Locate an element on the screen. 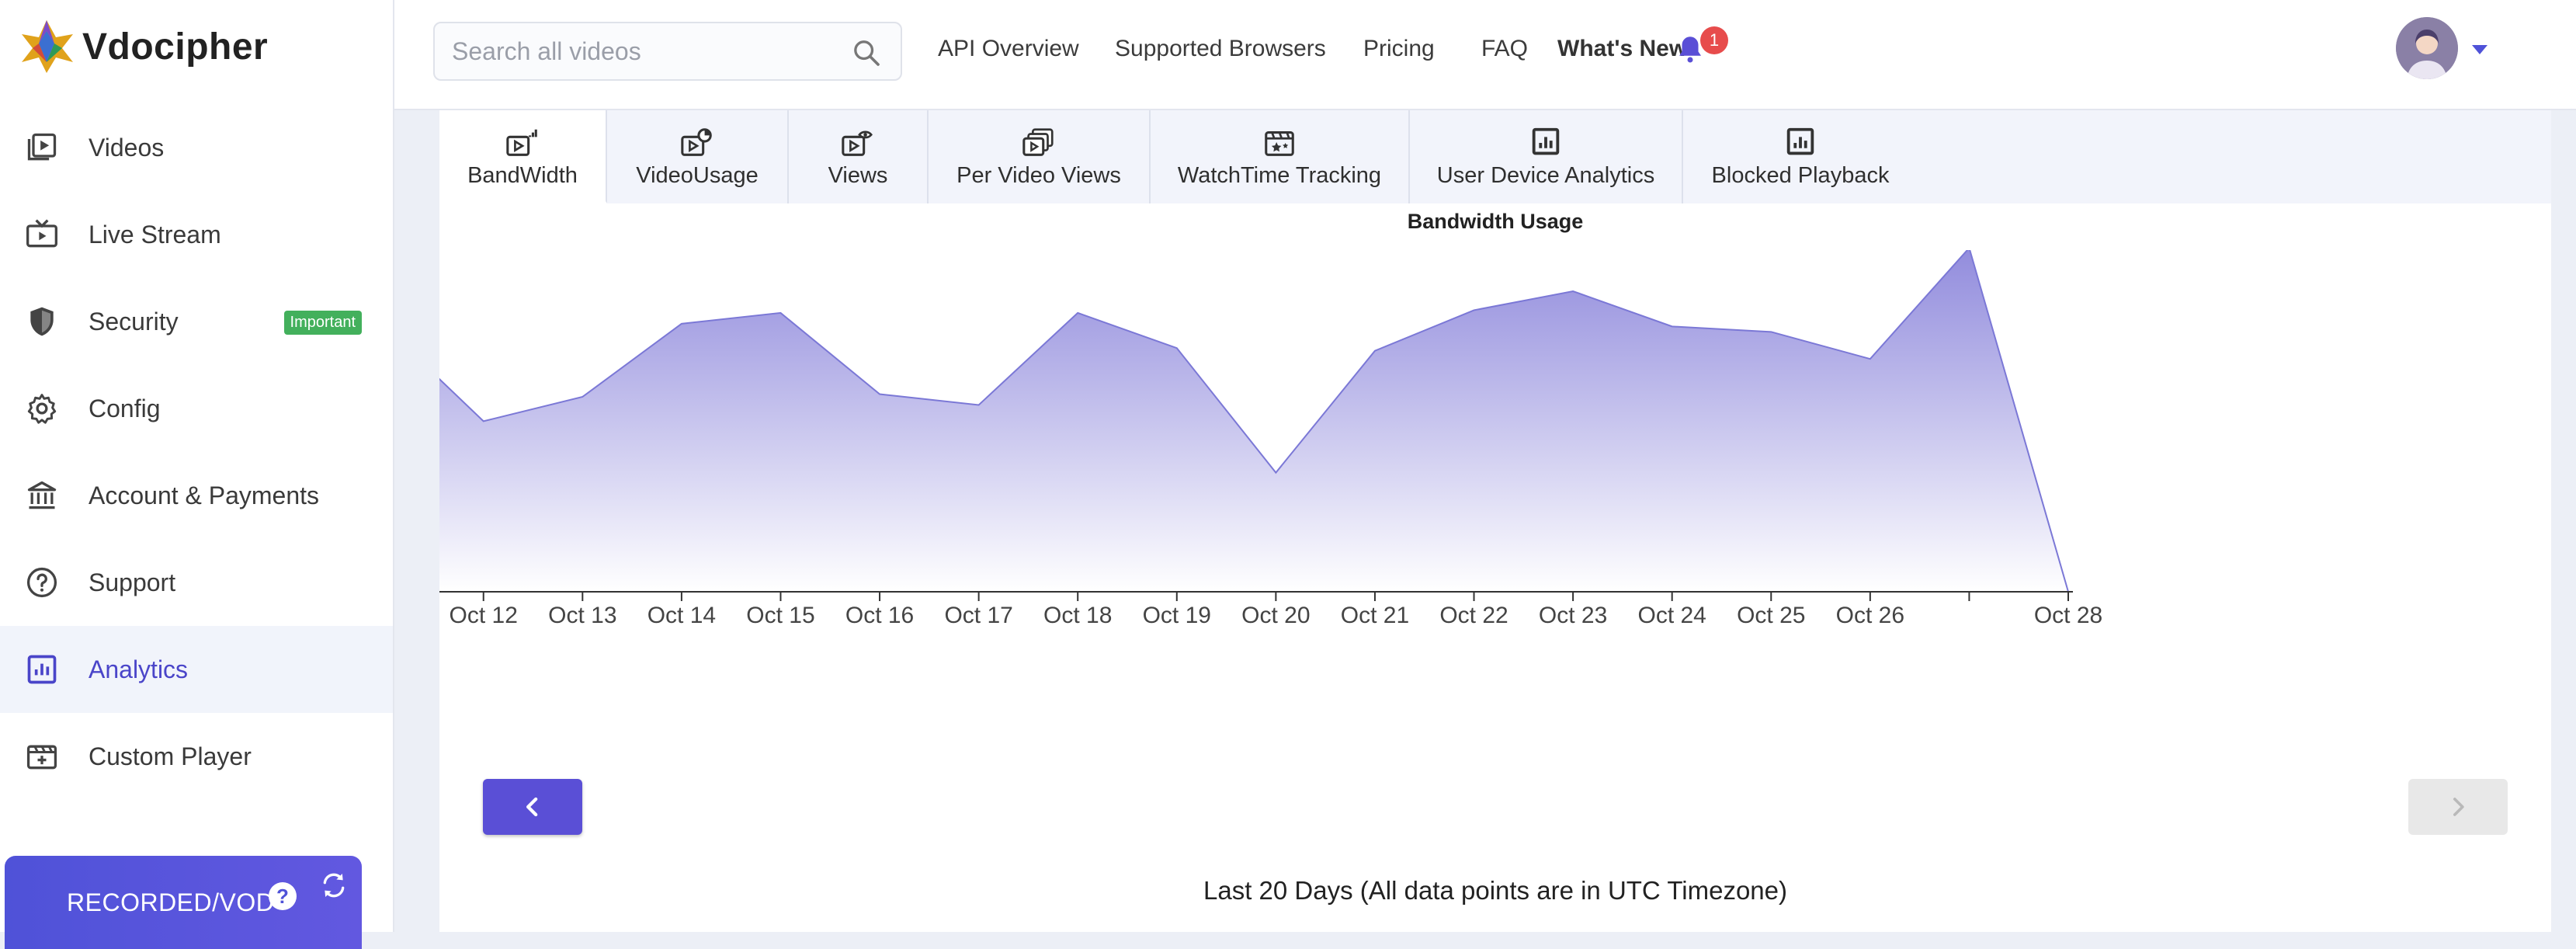 The image size is (2576, 949). sidebar-item-label: Support is located at coordinates (132, 582).